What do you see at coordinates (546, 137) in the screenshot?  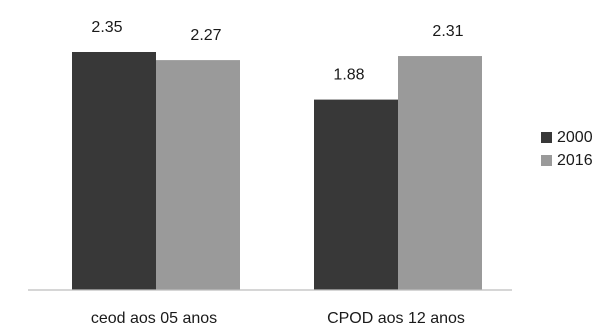 I see `legend-swatch-2000` at bounding box center [546, 137].